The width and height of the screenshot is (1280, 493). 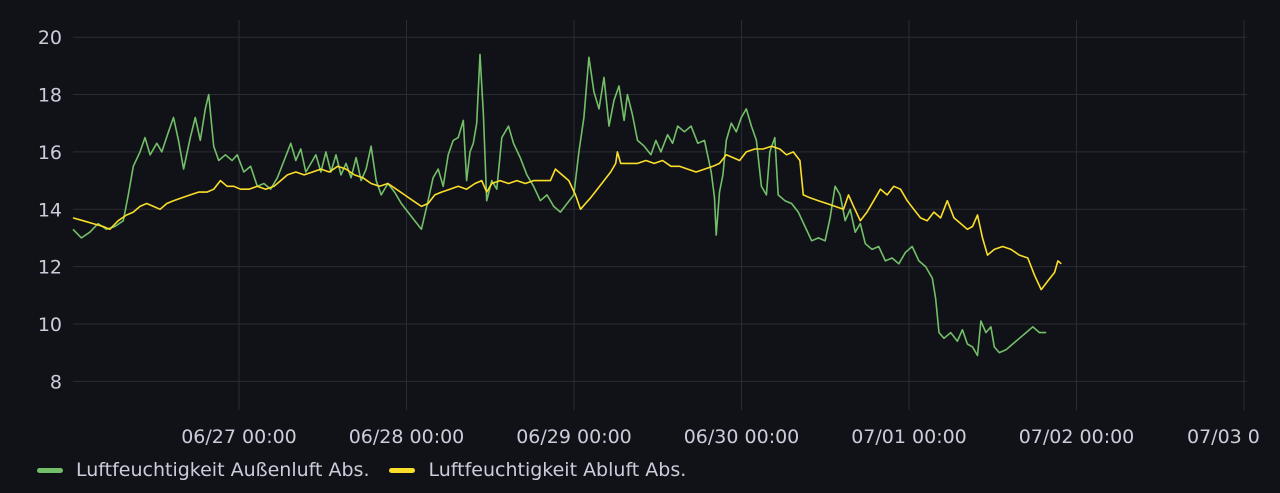 What do you see at coordinates (402, 470) in the screenshot?
I see `legend-swatch-abluft` at bounding box center [402, 470].